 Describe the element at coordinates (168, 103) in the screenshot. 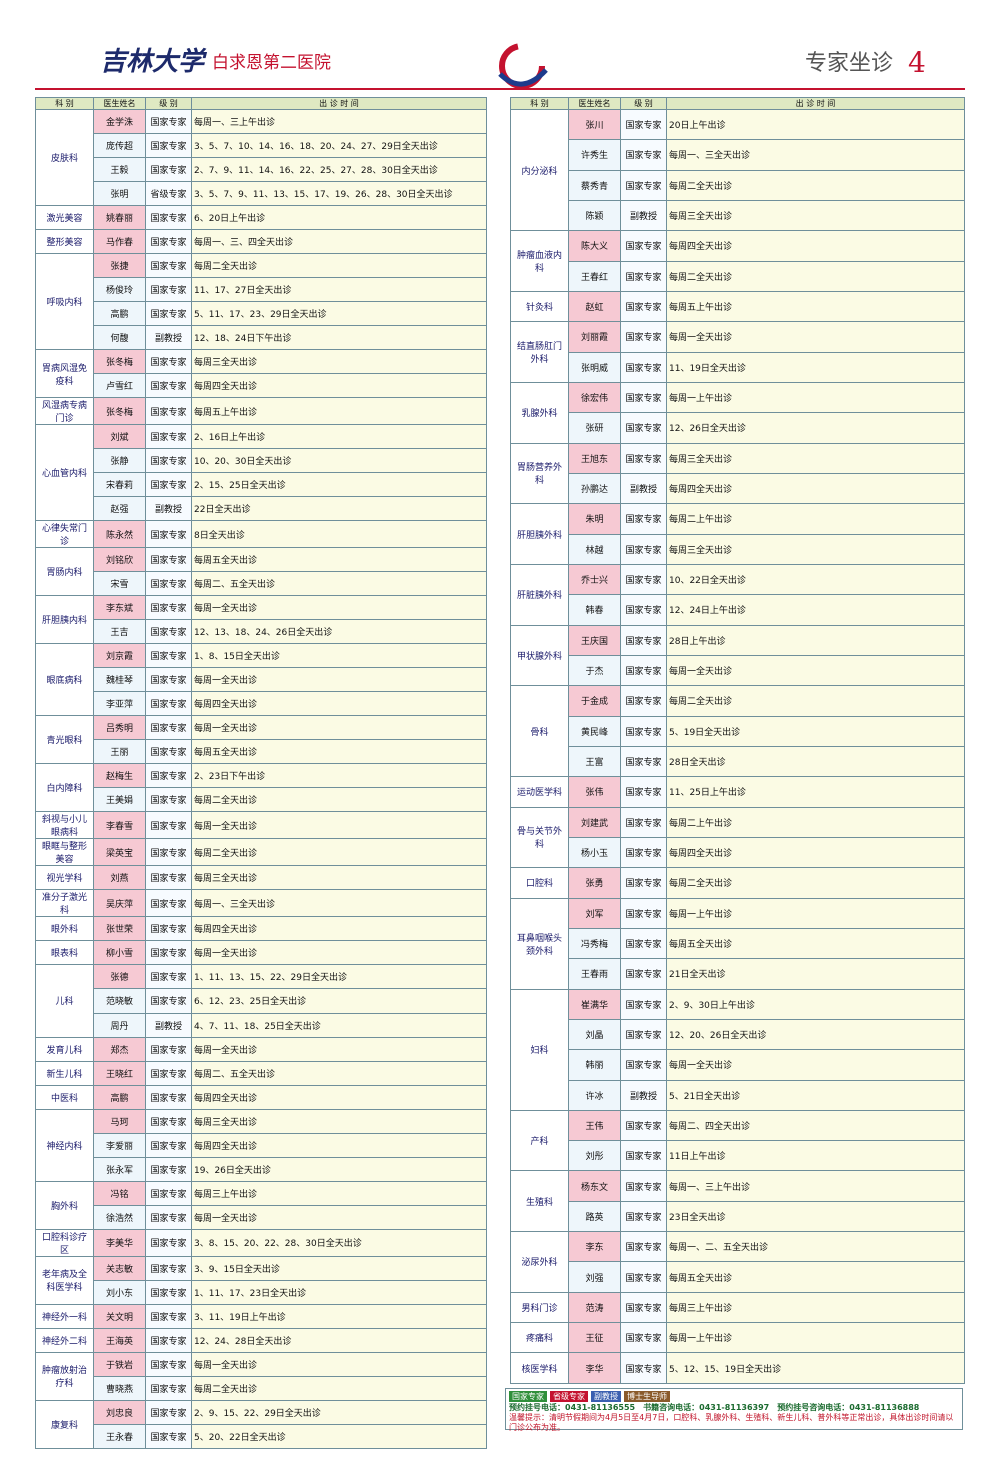

I see `column-header: 级 别` at that location.